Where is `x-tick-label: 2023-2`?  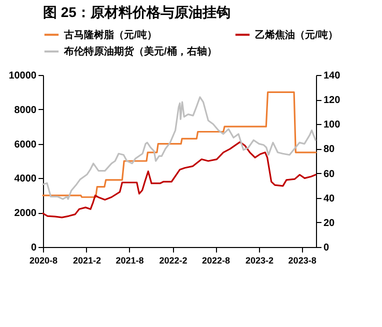
x-tick-label: 2023-2 is located at coordinates (260, 261).